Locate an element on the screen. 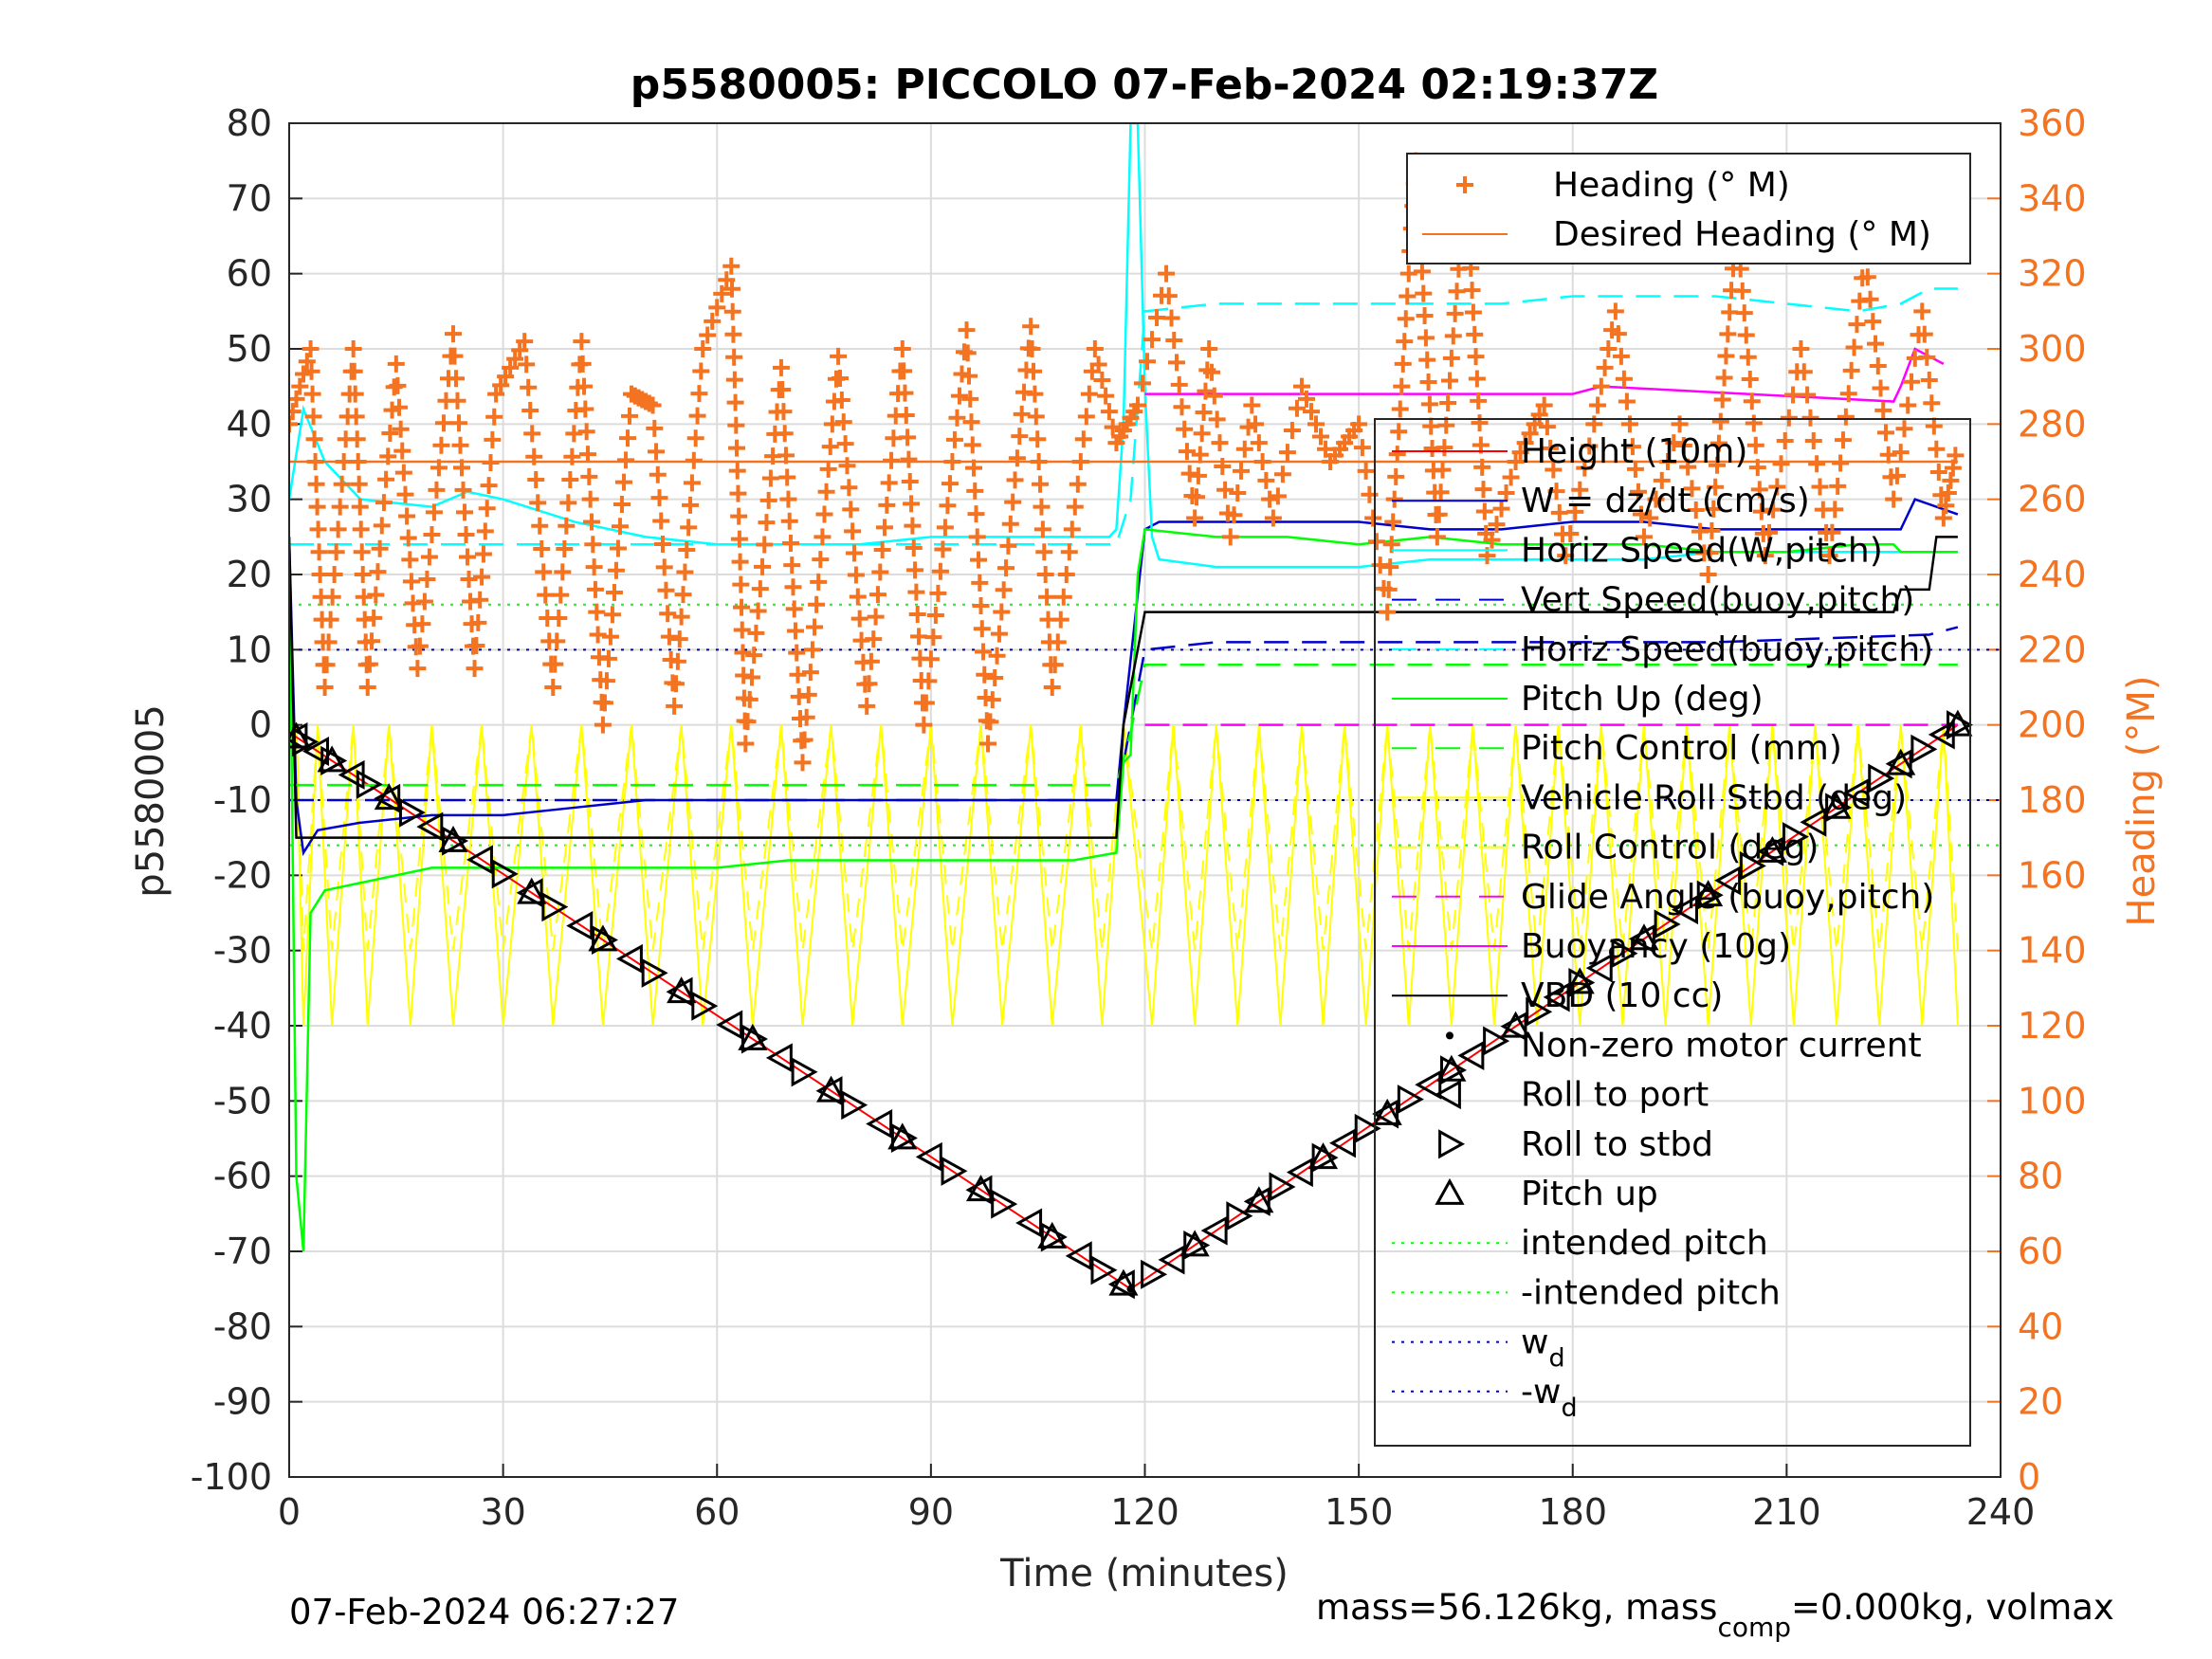 The width and height of the screenshot is (2212, 1659). y2-tick-label: 200 is located at coordinates (2052, 725).